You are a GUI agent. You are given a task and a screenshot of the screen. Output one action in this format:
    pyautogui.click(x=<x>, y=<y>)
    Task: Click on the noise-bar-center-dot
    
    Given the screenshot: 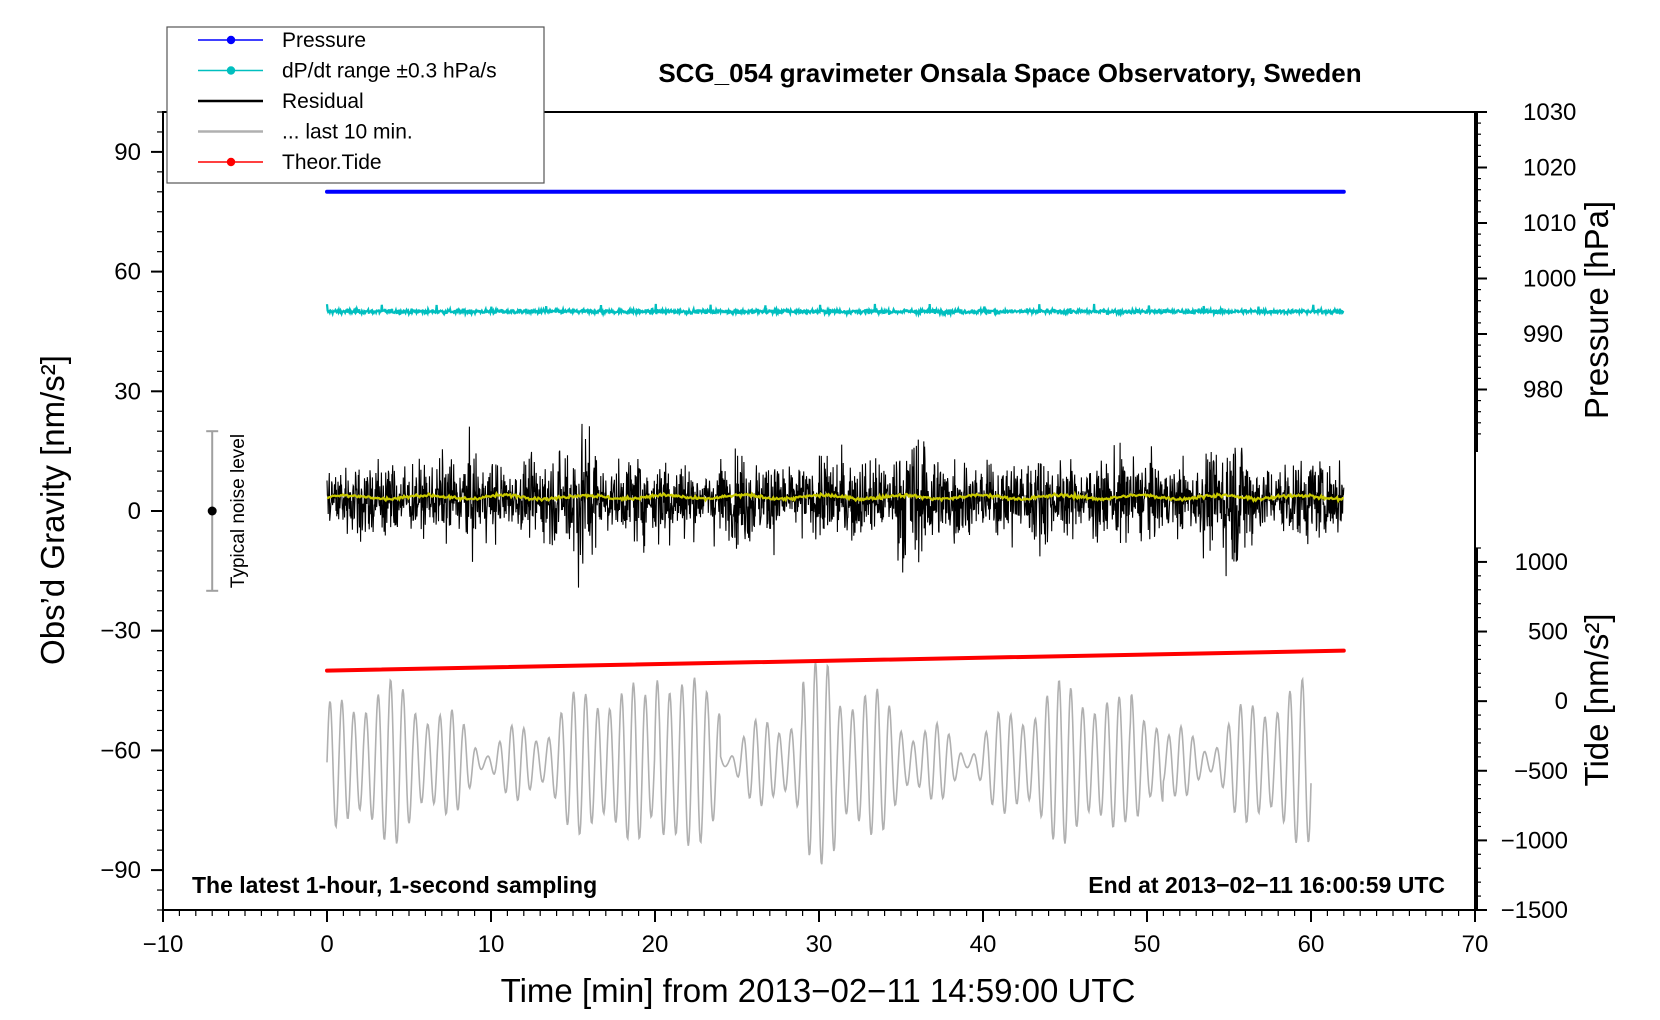 What is the action you would take?
    pyautogui.click(x=212, y=511)
    